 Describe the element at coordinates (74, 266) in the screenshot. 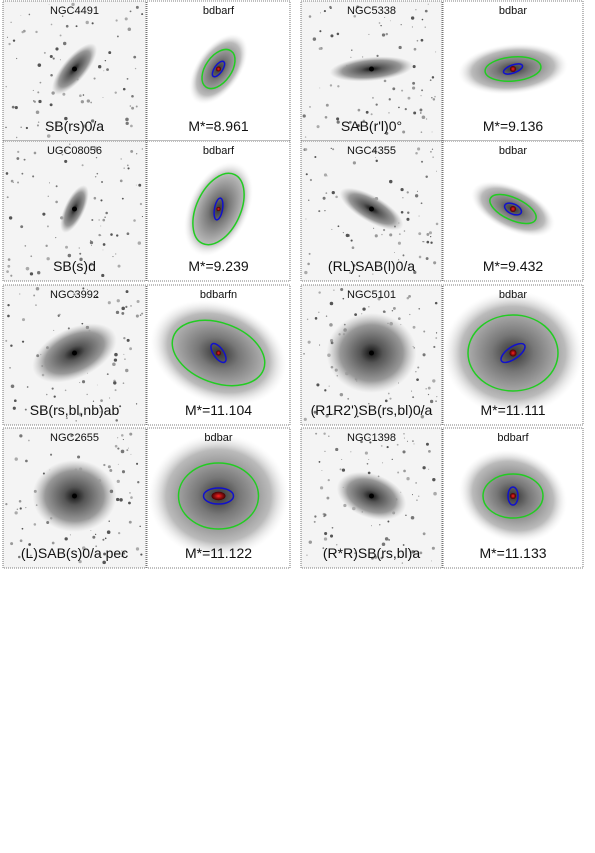

I see `morphology: SB(s)d` at that location.